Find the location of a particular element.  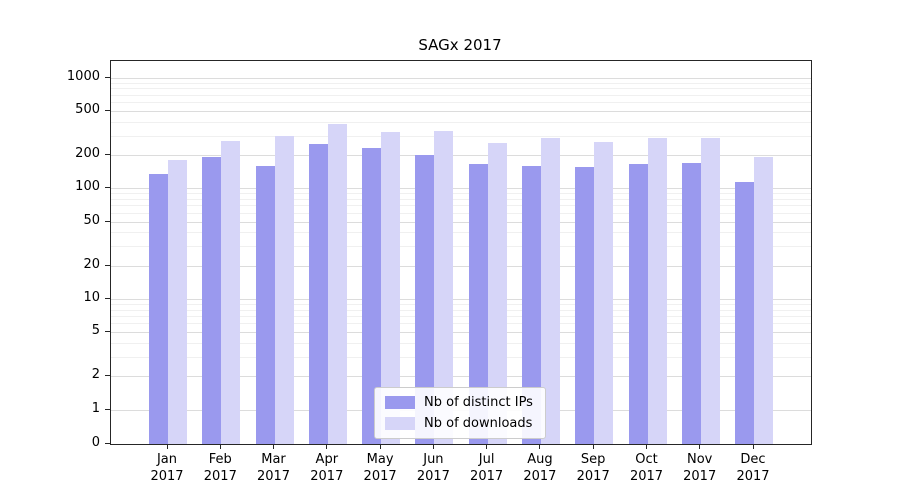

legend-label-downloads: Nb of downloads is located at coordinates (478, 423).